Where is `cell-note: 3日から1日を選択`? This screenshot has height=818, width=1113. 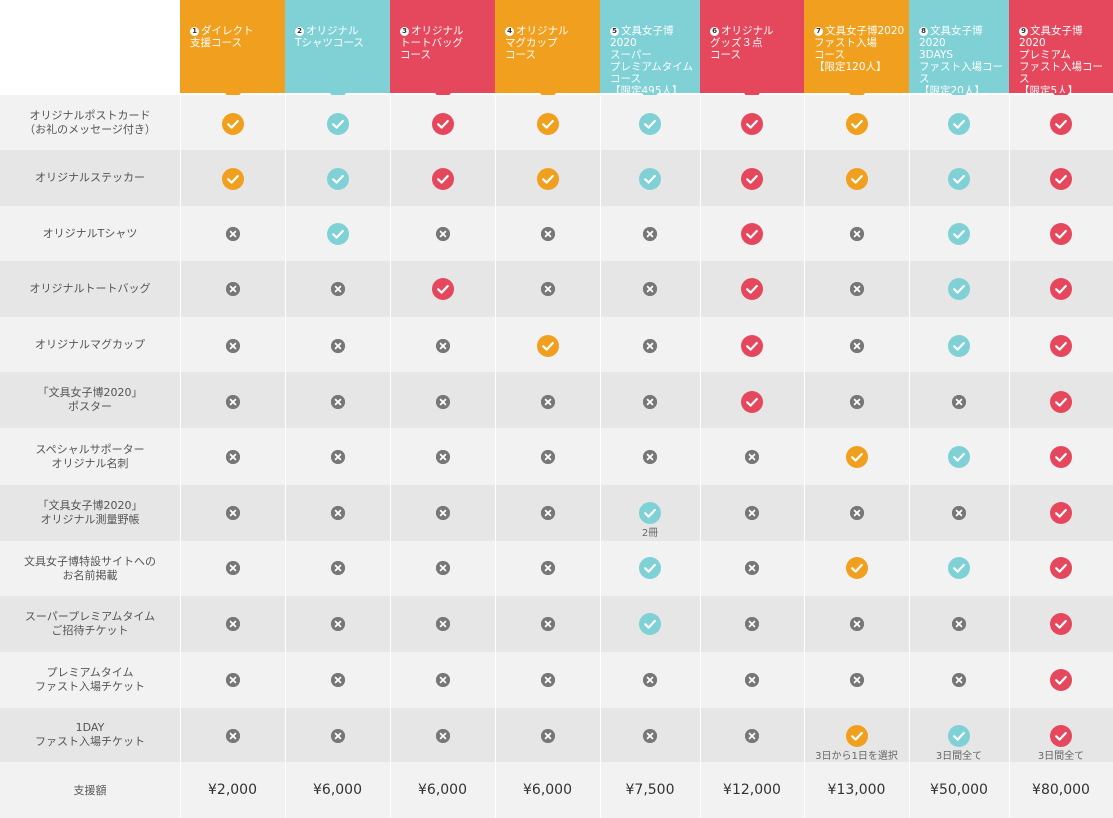
cell-note: 3日から1日を選択 is located at coordinates (856, 756).